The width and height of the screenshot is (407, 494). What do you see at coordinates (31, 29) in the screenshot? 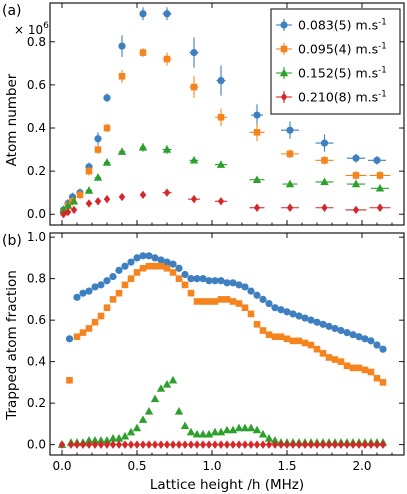
I see `panel-a-scale-label: × 10⁶` at bounding box center [31, 29].